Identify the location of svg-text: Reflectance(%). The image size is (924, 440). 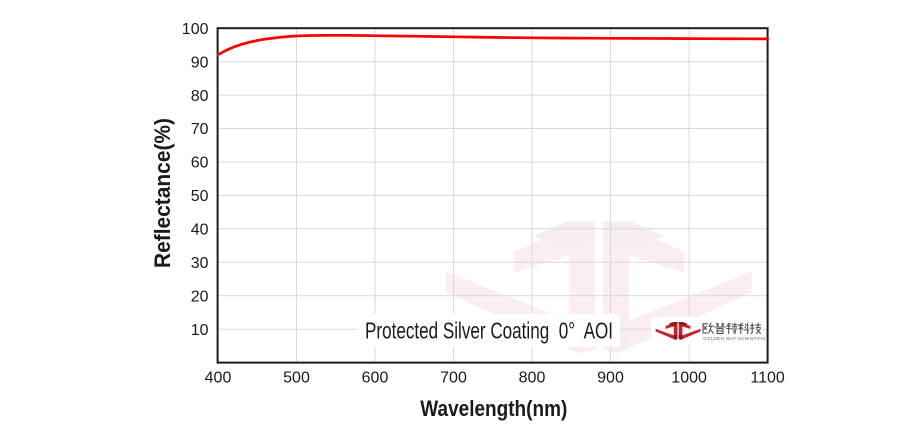
(162, 193).